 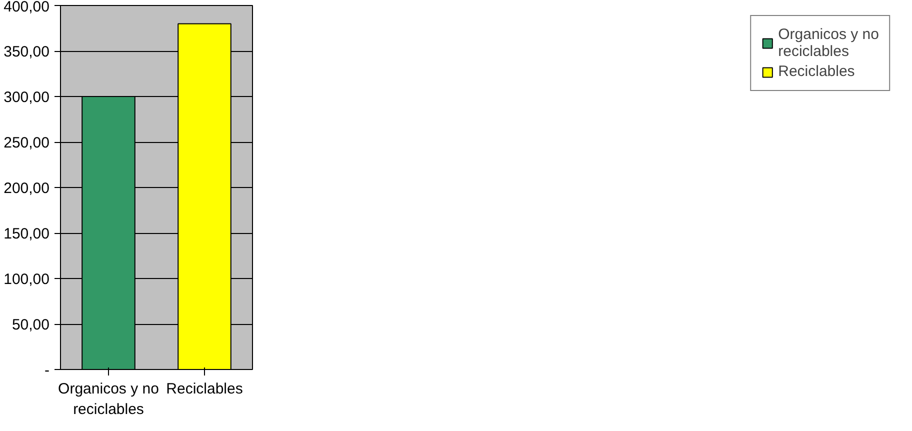 I want to click on y-tick-label: 150,00, so click(x=27, y=234).